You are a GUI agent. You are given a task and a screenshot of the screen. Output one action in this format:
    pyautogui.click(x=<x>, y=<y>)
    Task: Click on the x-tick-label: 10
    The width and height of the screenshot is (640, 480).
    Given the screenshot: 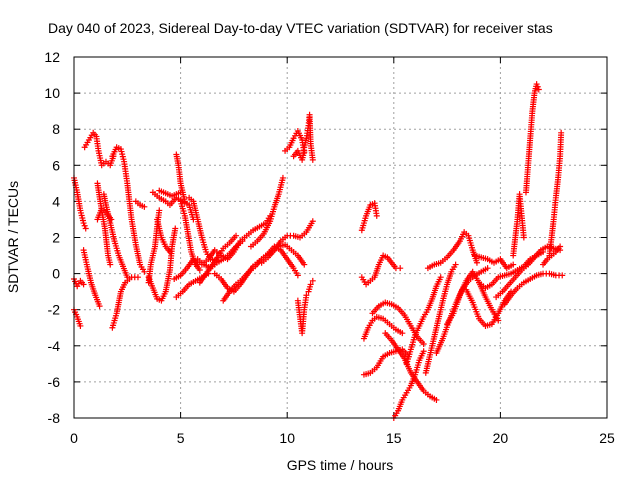 What is the action you would take?
    pyautogui.click(x=287, y=438)
    